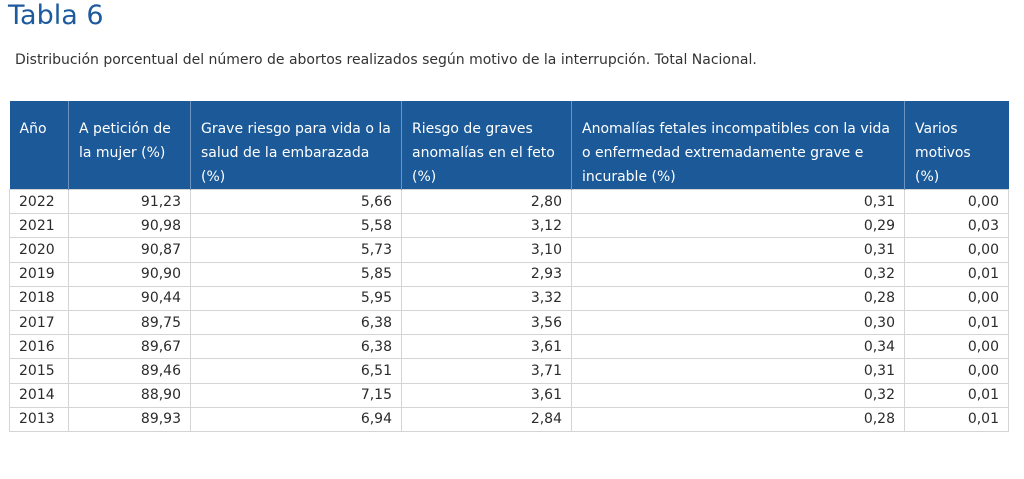  I want to click on cell-fetal-anomaly-risk: 2,93, so click(486, 274).